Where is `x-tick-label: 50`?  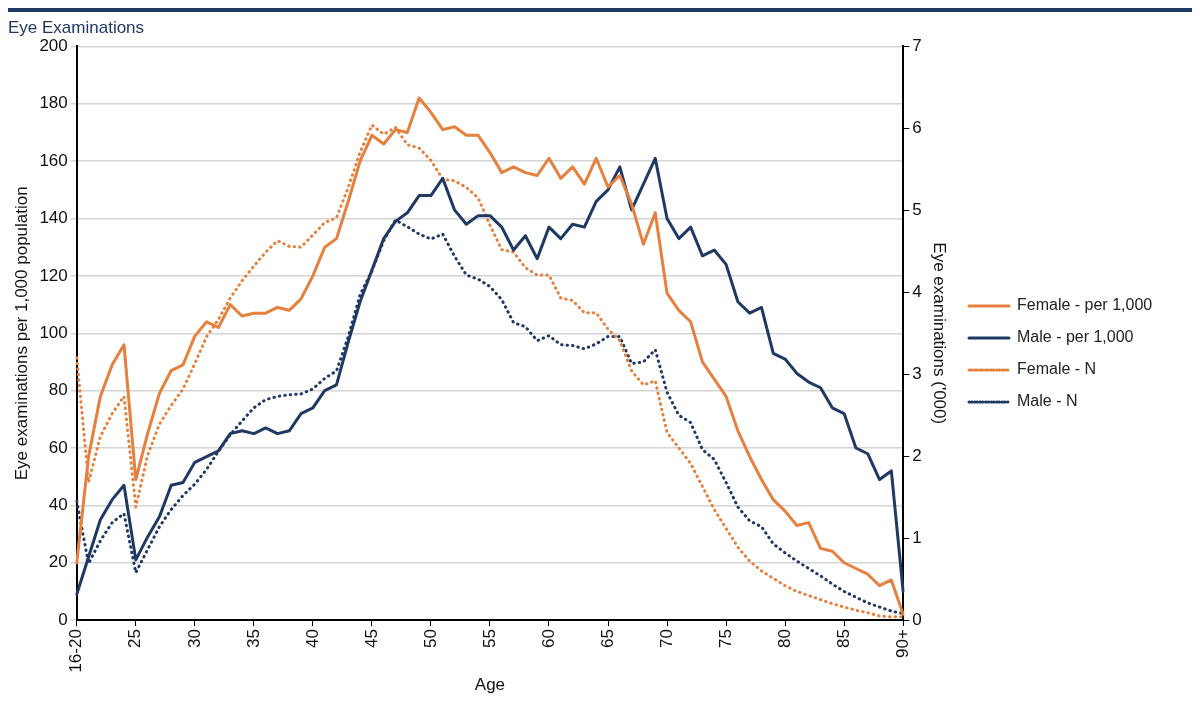 x-tick-label: 50 is located at coordinates (430, 639).